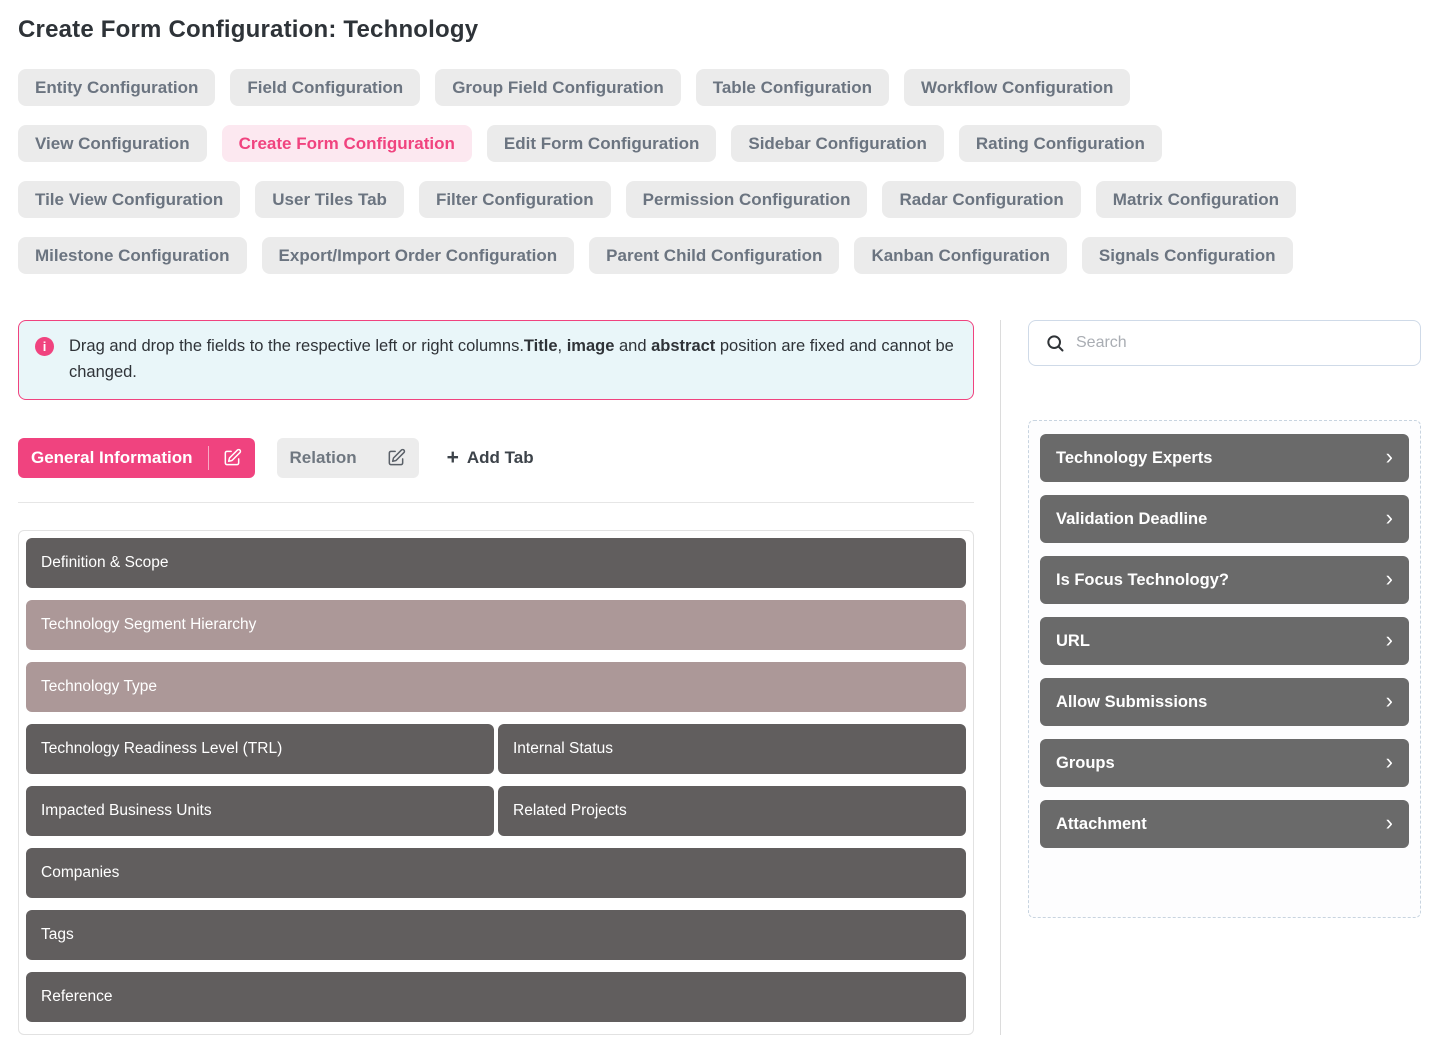 This screenshot has width=1441, height=1050. What do you see at coordinates (112, 457) in the screenshot?
I see `tab-general-information-label: General Information` at bounding box center [112, 457].